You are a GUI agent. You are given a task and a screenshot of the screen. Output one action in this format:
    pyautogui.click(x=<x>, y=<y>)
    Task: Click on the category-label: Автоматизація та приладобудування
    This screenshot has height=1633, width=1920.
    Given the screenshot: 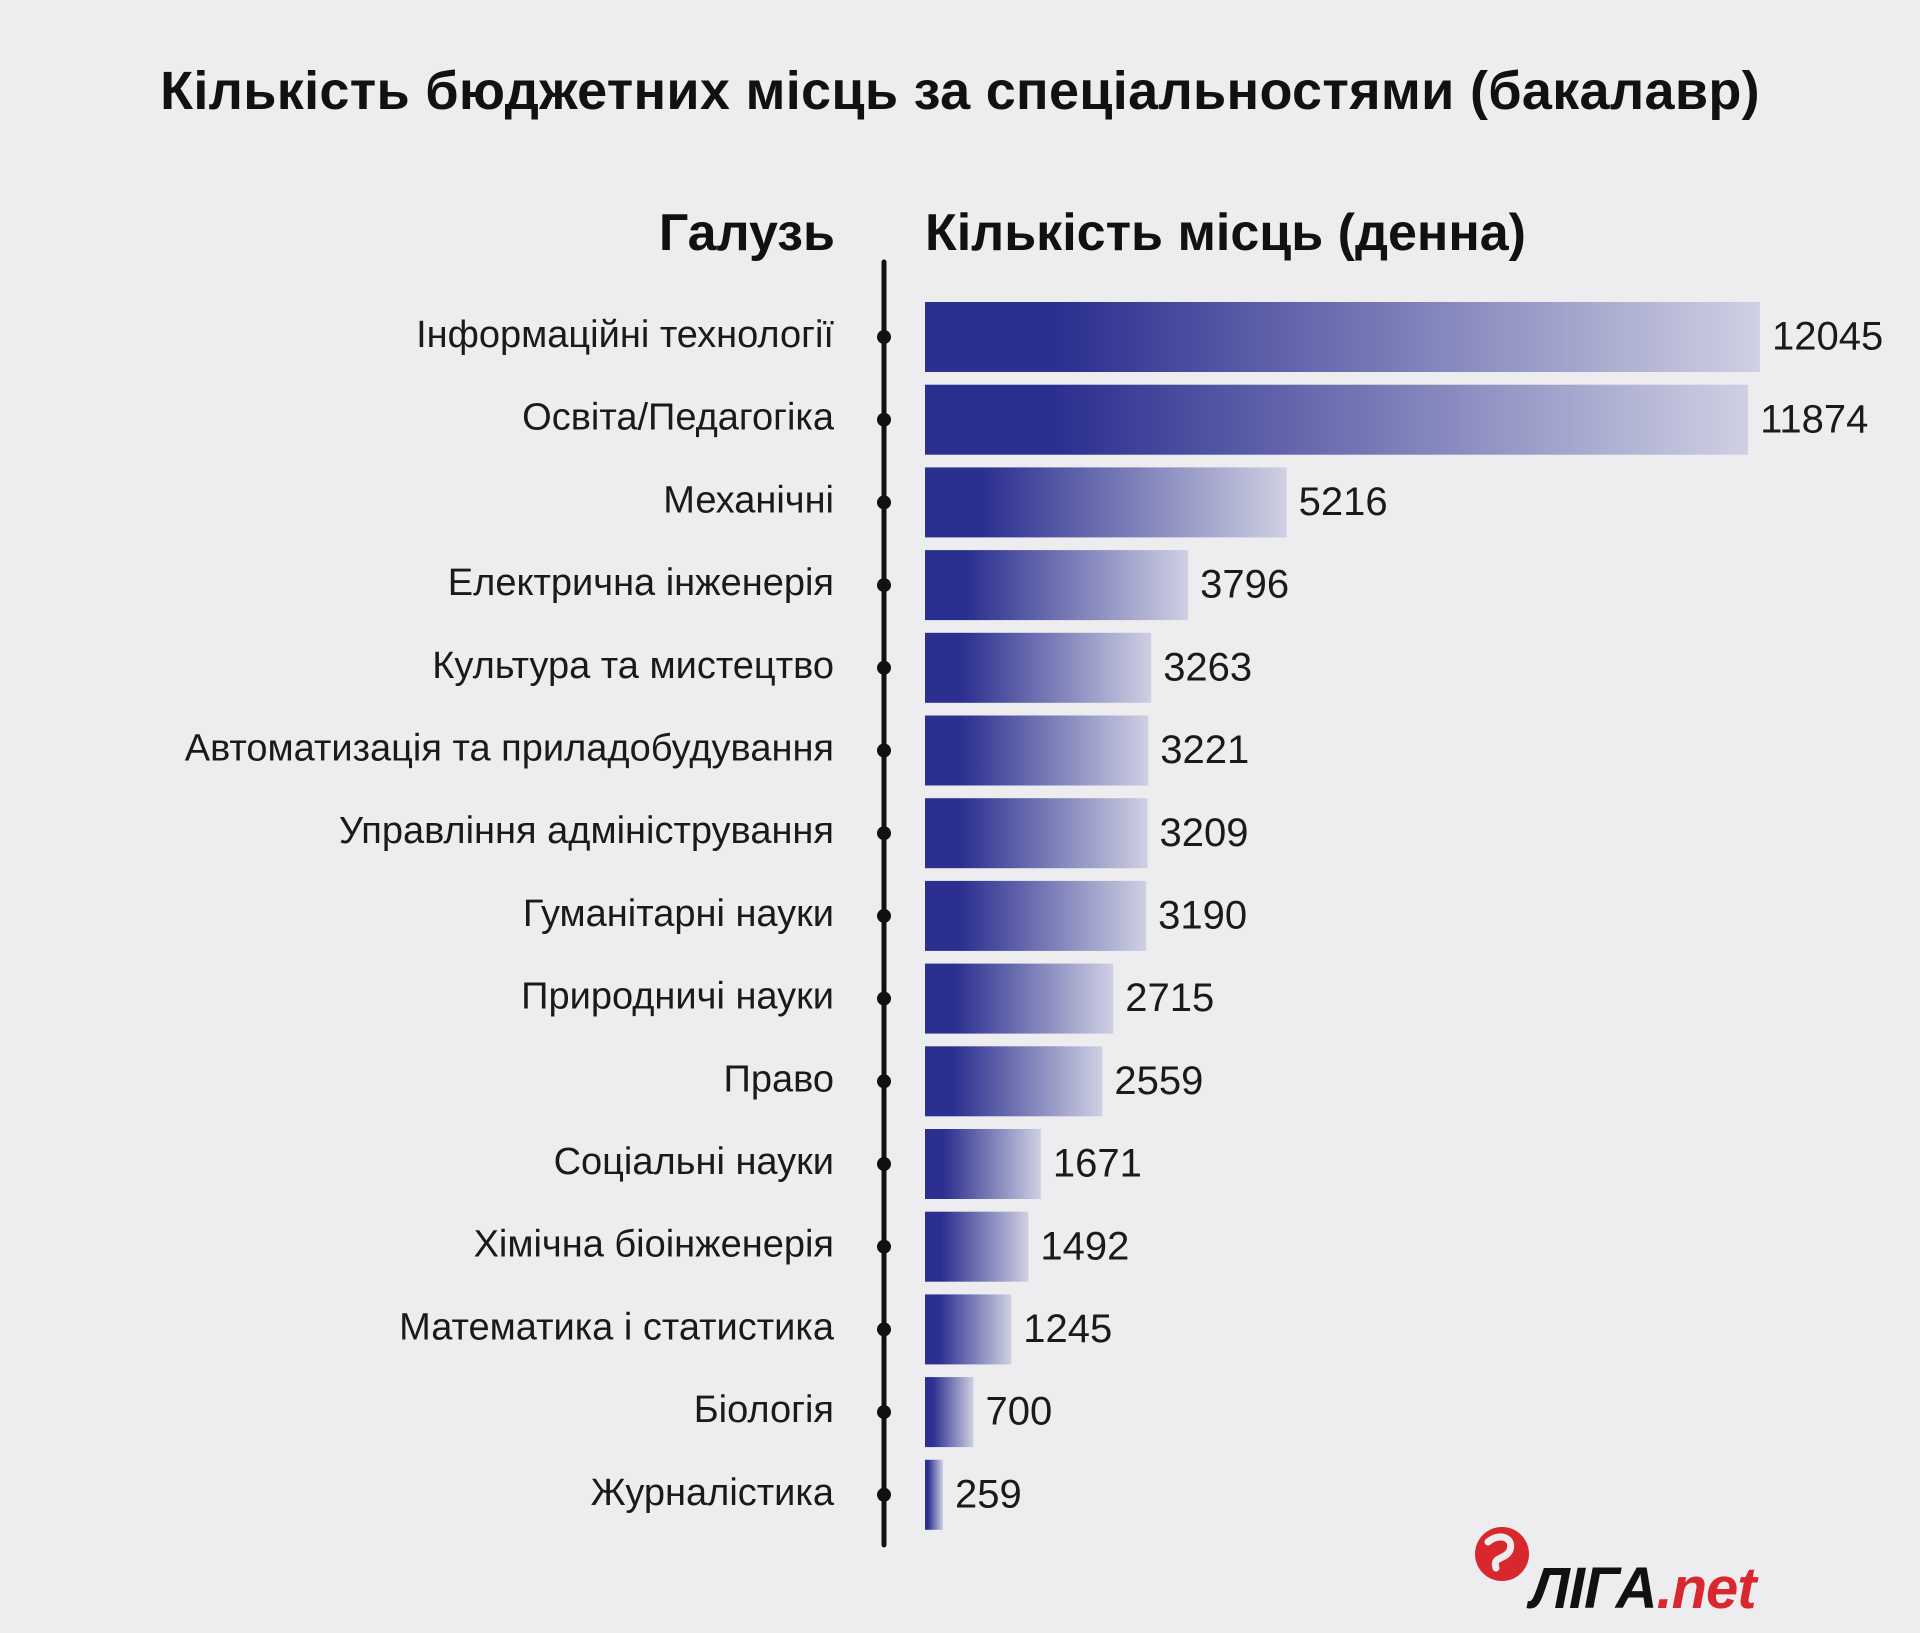 What is the action you would take?
    pyautogui.click(x=509, y=749)
    